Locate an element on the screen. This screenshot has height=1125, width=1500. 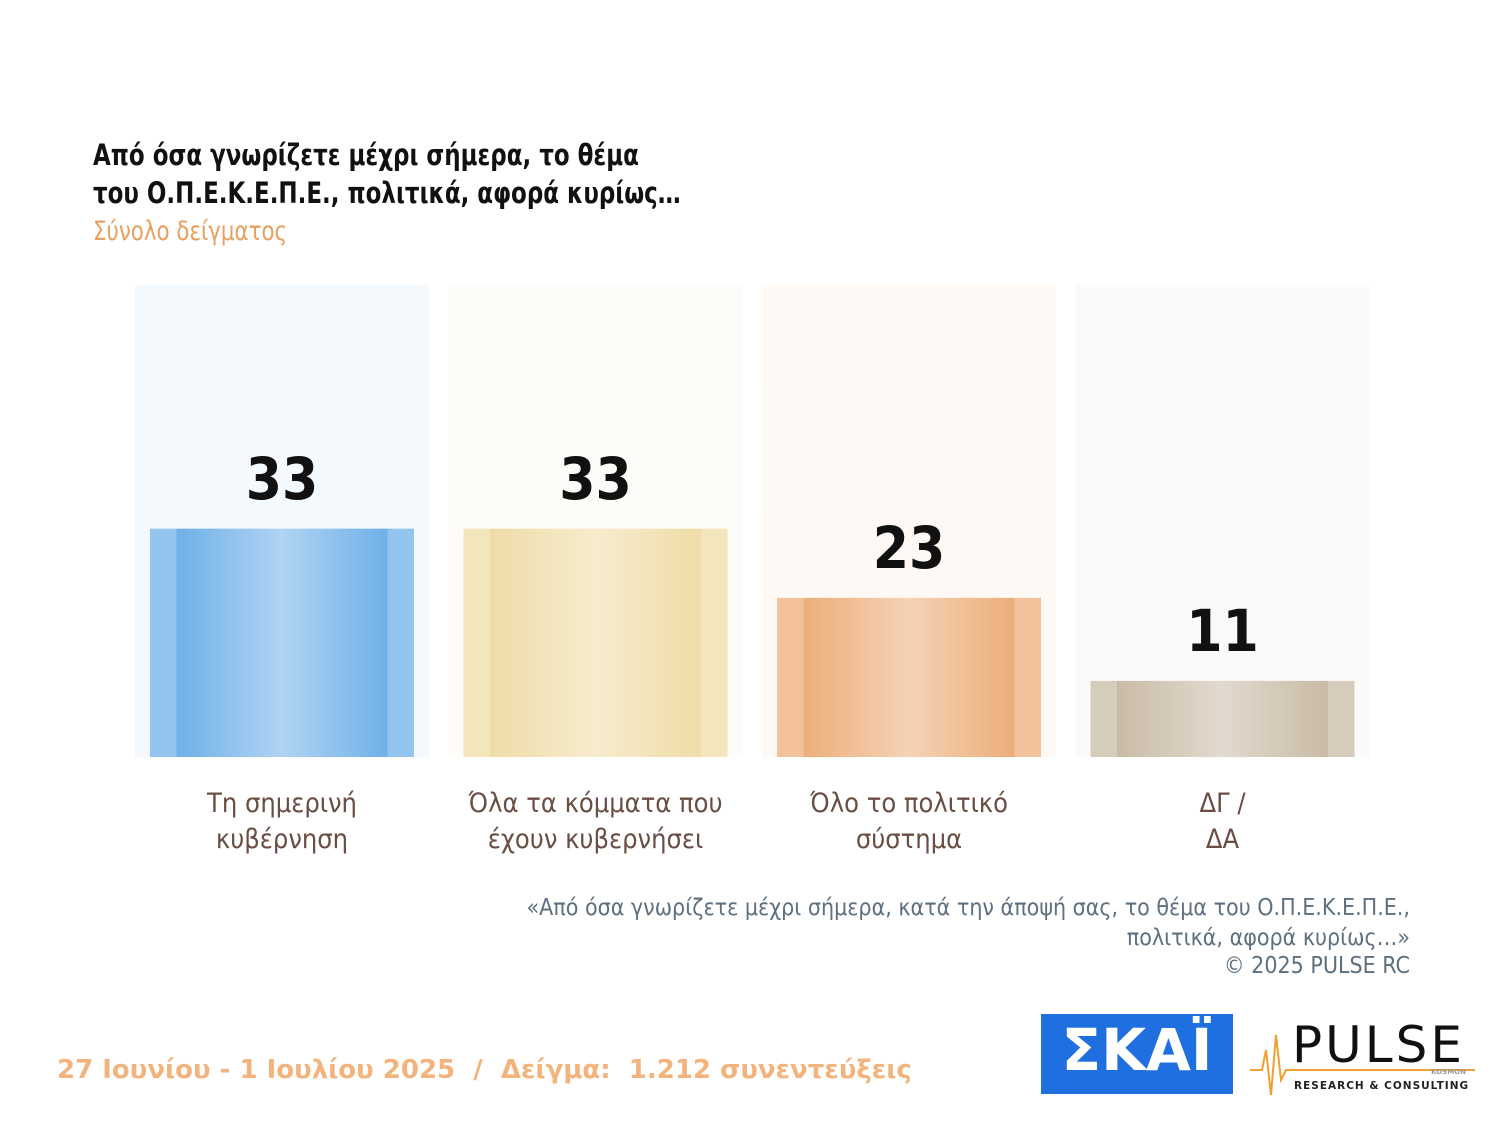
source: © 2025 PULSE RC is located at coordinates (1316, 966).